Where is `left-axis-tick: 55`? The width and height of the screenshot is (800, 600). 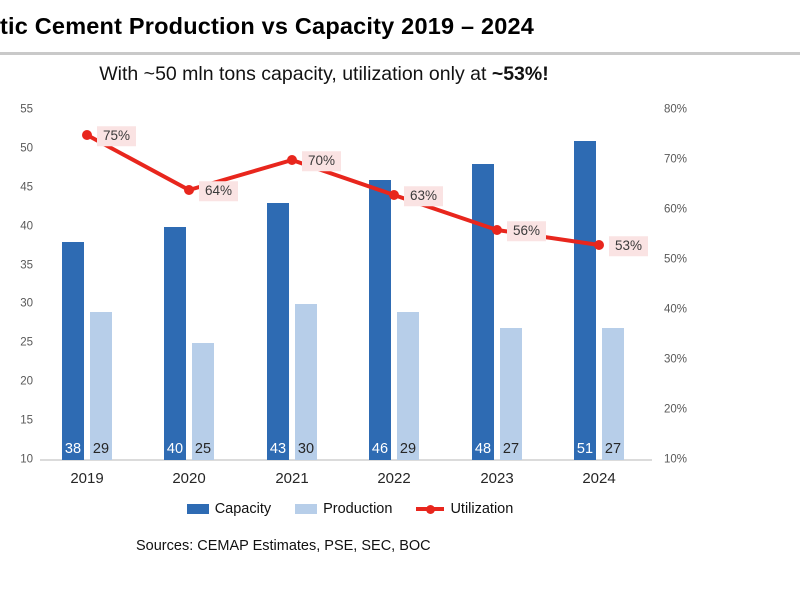 left-axis-tick: 55 is located at coordinates (26, 109).